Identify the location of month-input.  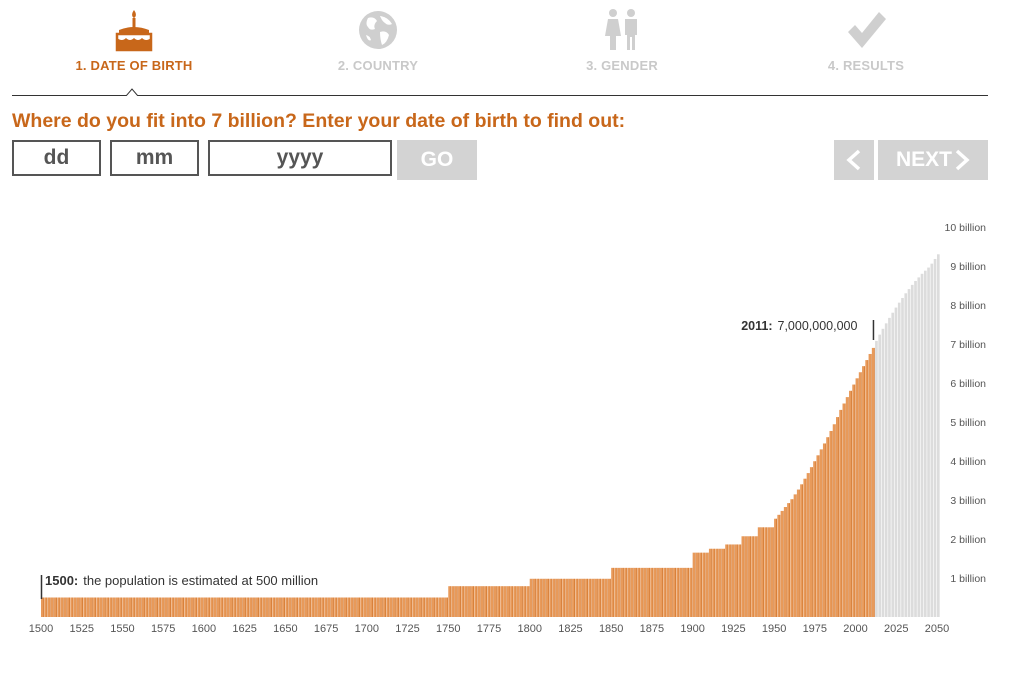
(154, 158).